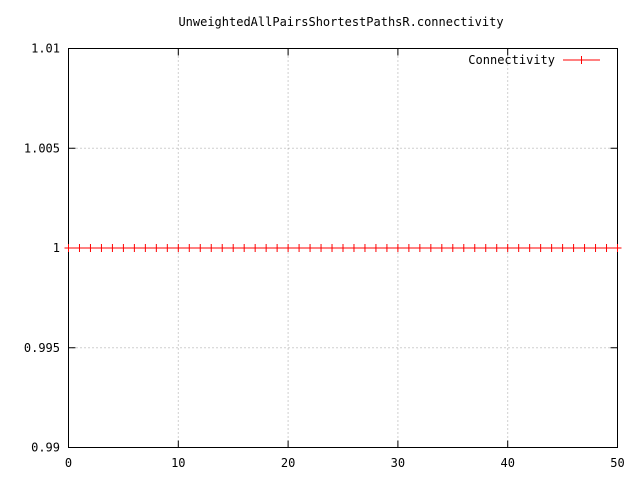 The width and height of the screenshot is (640, 480). Describe the element at coordinates (42, 148) in the screenshot. I see `y-tick-label: 1.005` at that location.